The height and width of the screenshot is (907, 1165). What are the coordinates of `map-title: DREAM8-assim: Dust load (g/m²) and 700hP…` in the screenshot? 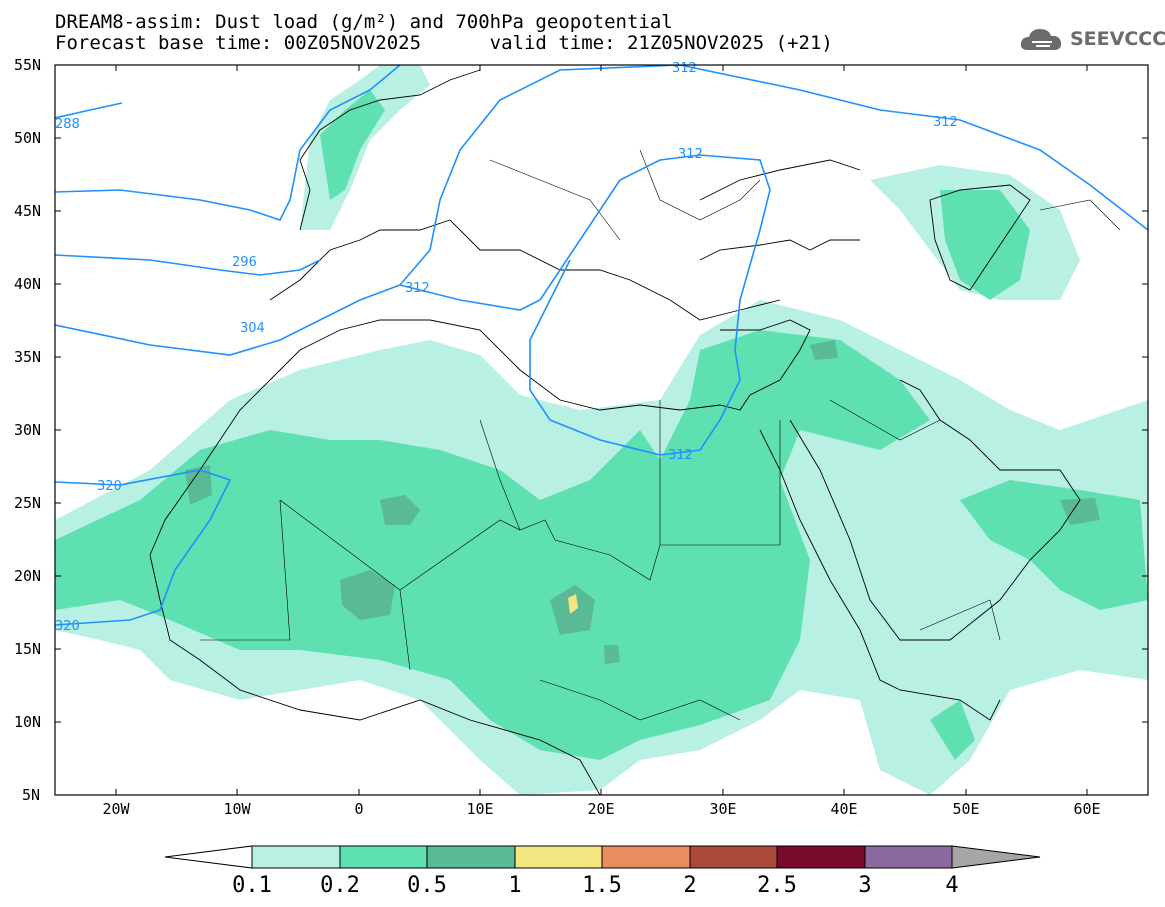 It's located at (364, 22).